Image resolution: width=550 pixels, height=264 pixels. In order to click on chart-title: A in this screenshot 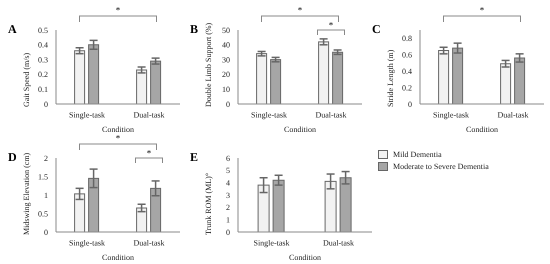, I will do `click(12, 29)`.